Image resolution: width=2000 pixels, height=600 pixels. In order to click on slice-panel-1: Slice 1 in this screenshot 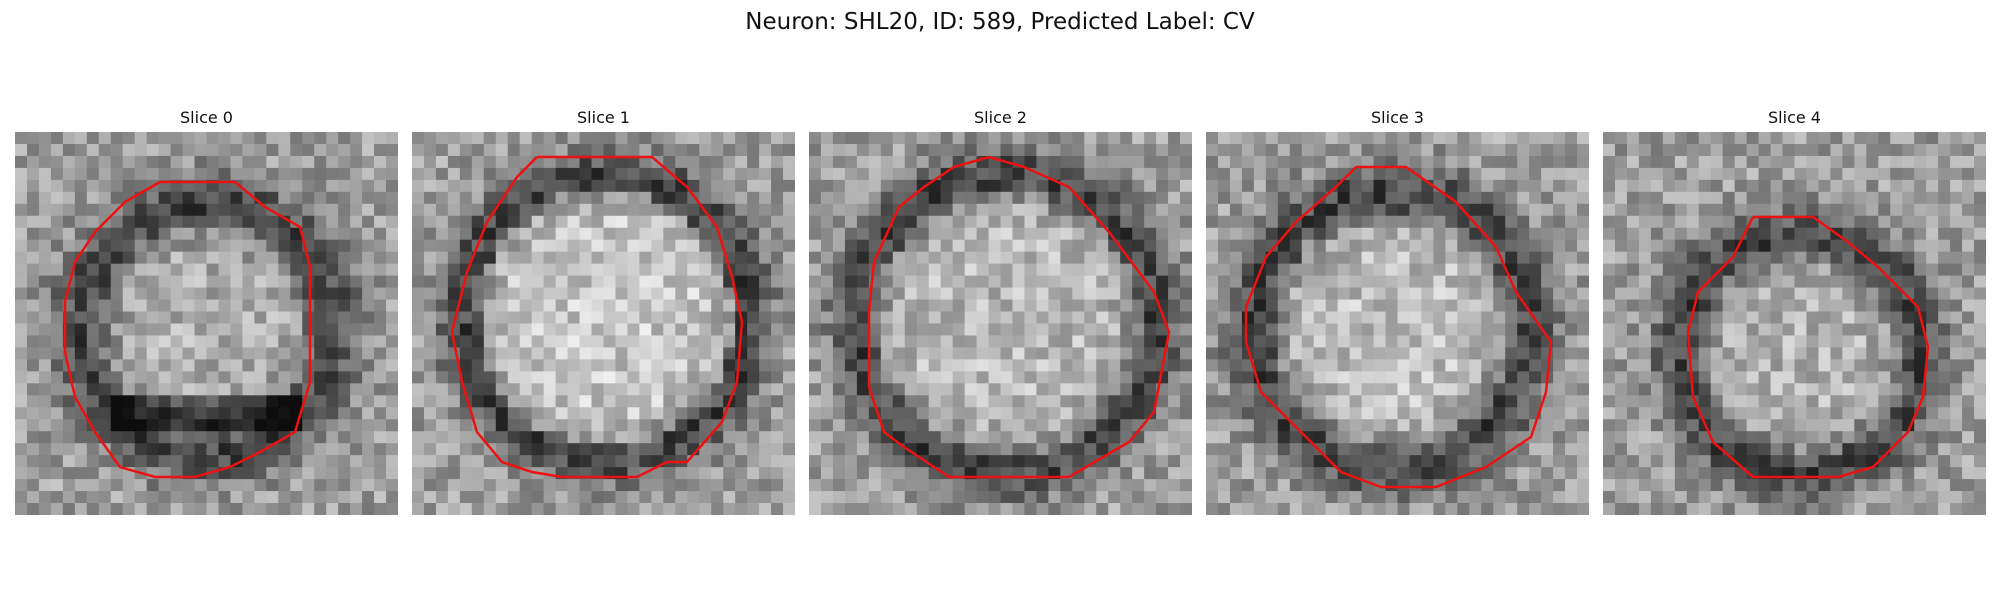, I will do `click(603, 311)`.